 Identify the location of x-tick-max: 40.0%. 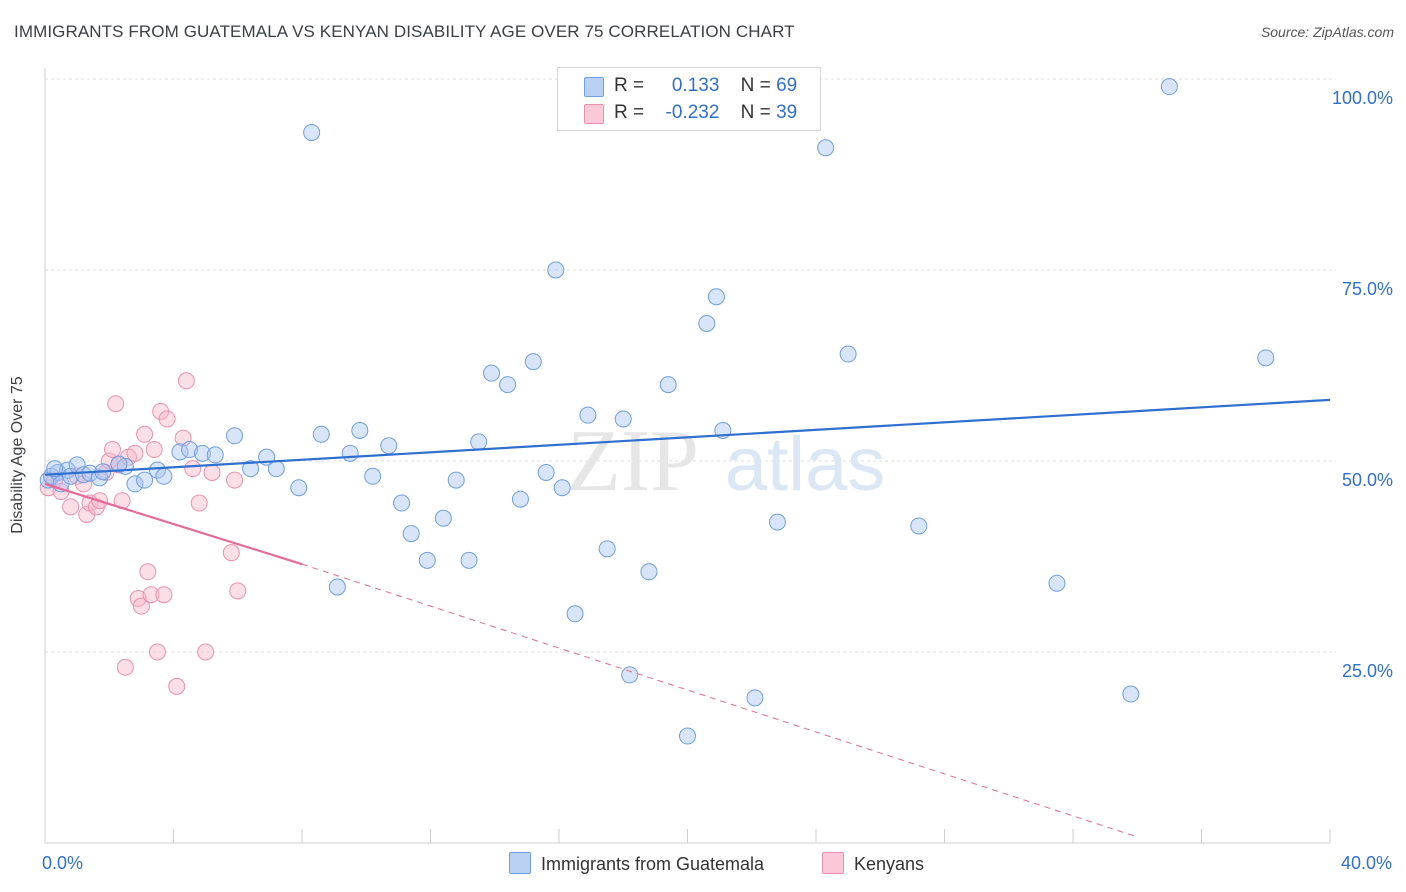
(1366, 863).